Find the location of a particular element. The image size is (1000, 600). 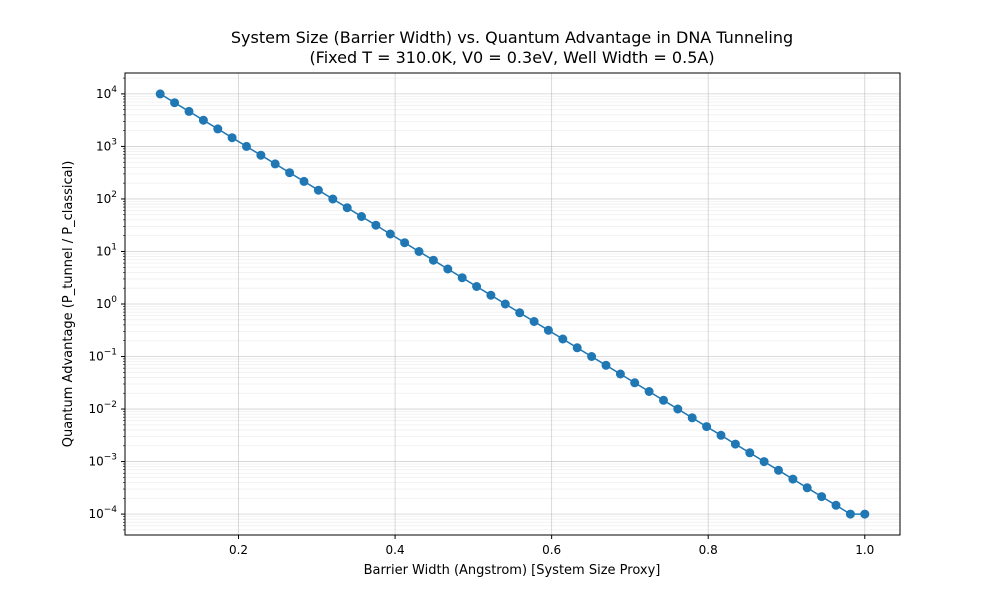

y-tick-label: 10⁻³ is located at coordinates (102, 461).